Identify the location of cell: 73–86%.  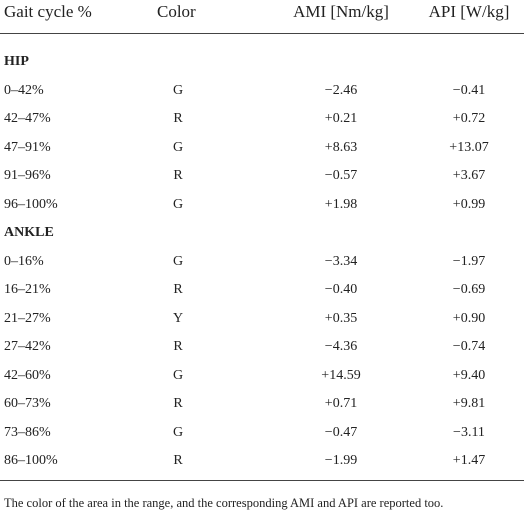
(27, 432).